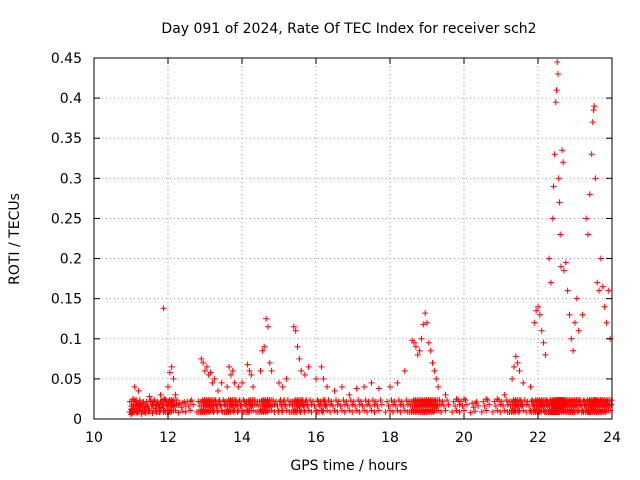  Describe the element at coordinates (168, 438) in the screenshot. I see `x-tick-label: 12` at that location.